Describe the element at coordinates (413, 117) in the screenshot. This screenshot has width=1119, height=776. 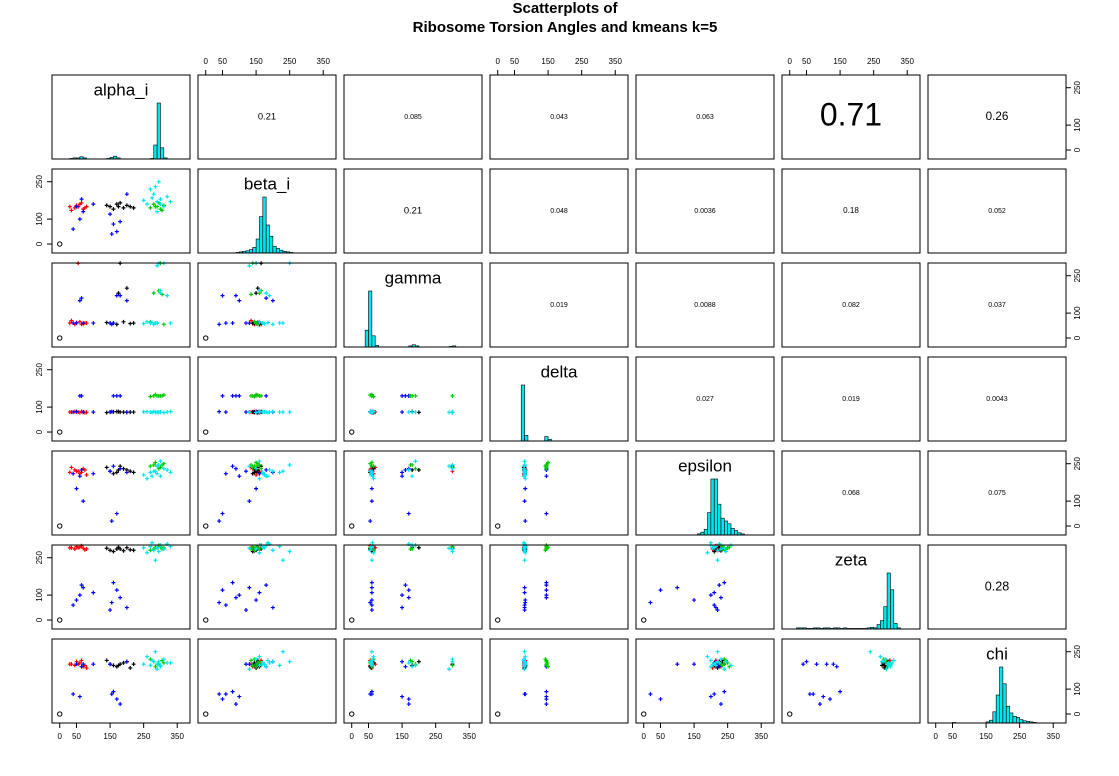
I see `correlation-value: 0.085` at that location.